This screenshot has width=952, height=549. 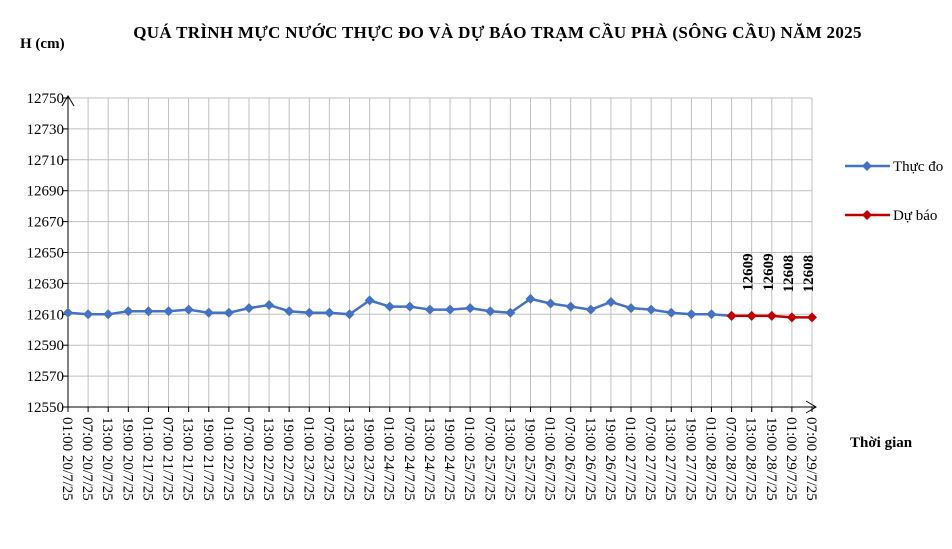 I want to click on x-axis-label: Thời gian, so click(x=881, y=443).